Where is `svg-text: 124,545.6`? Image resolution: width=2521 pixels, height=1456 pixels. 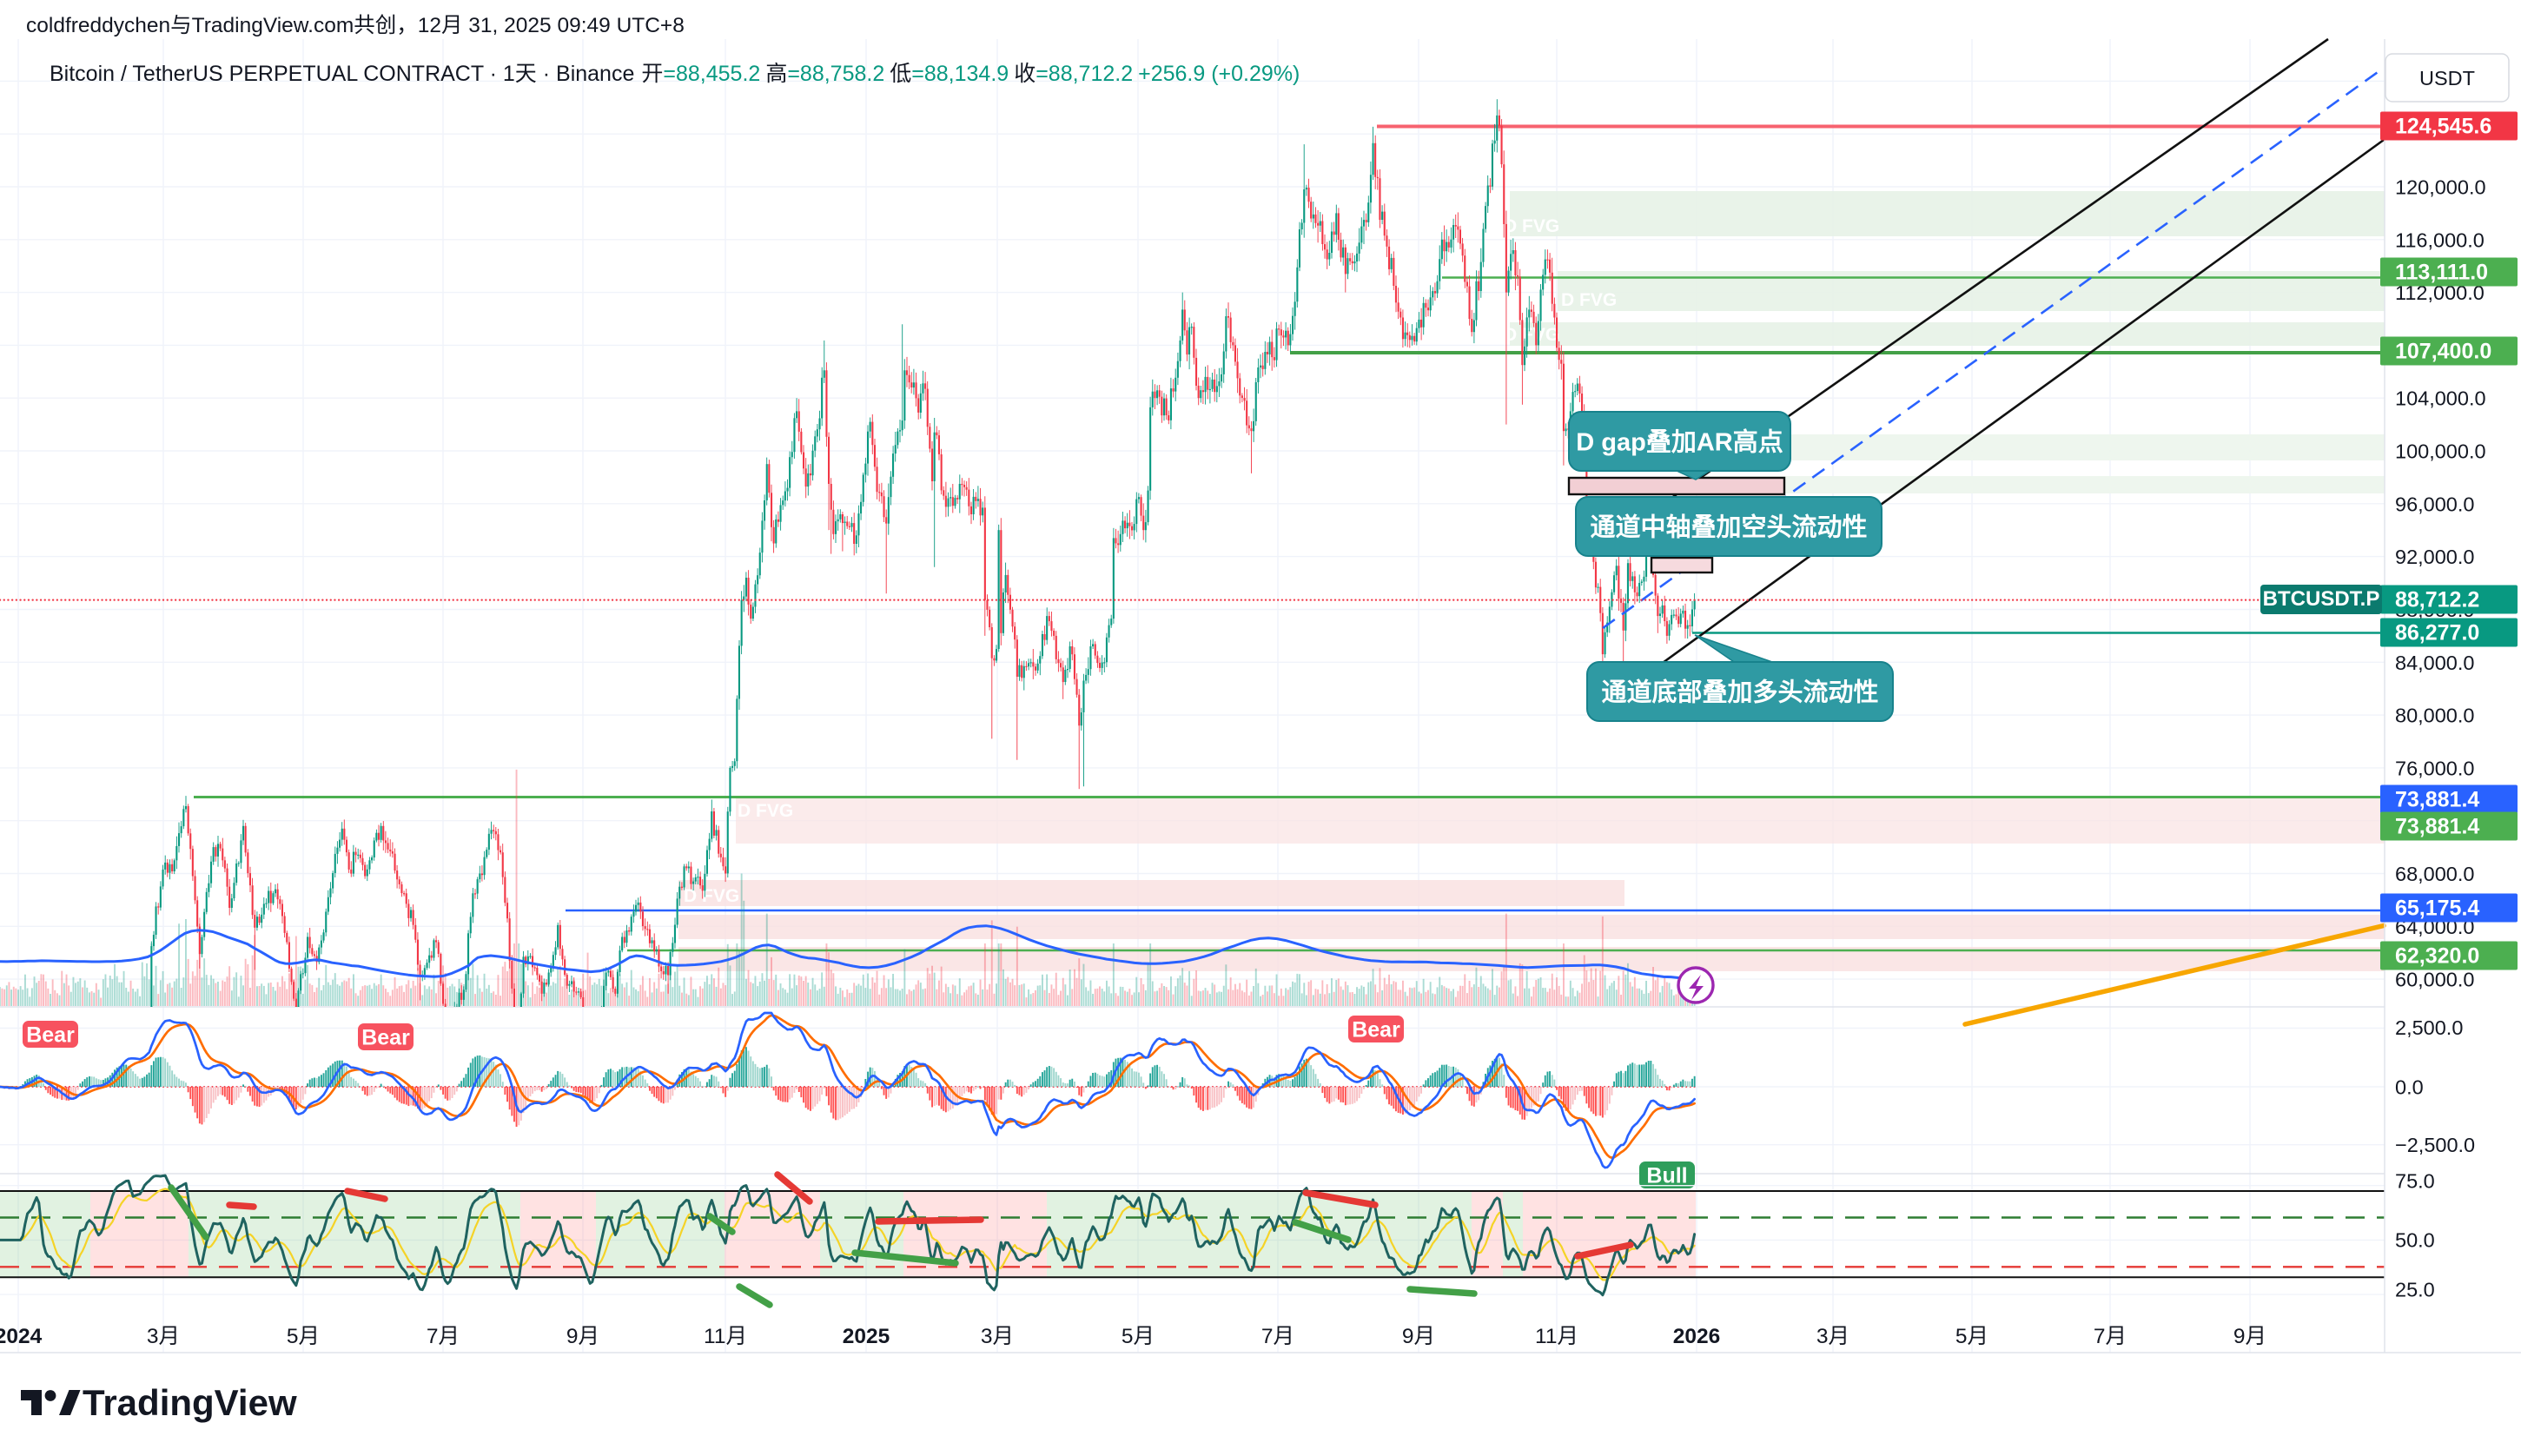
svg-text: 124,545.6 is located at coordinates (2443, 127).